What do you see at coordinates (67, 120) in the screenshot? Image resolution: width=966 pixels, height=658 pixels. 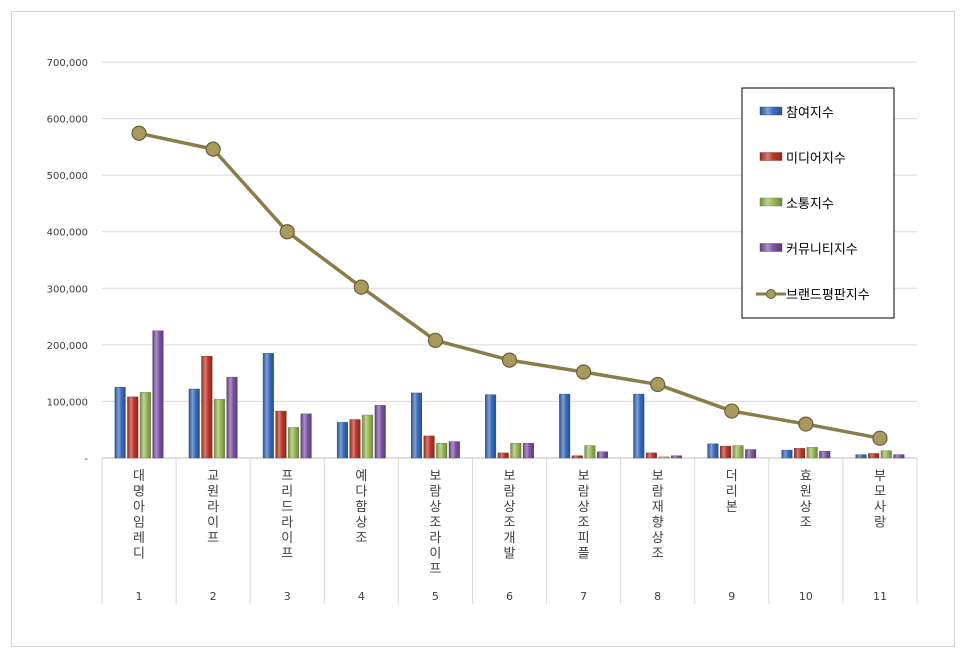 I see `y-tick-label: 600,000` at bounding box center [67, 120].